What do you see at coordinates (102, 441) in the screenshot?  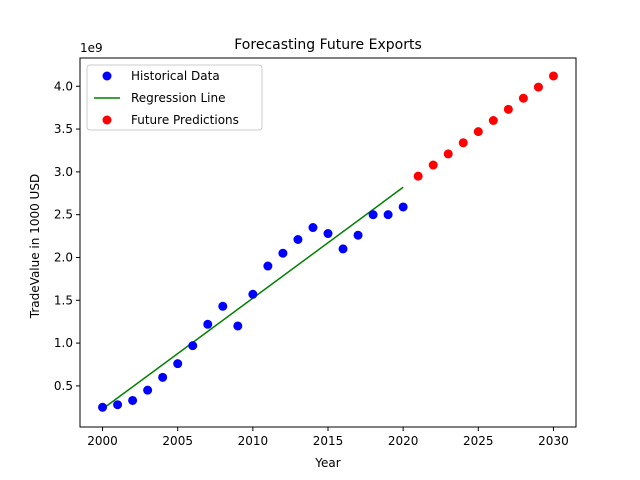 I see `x-tick-label: 2000` at bounding box center [102, 441].